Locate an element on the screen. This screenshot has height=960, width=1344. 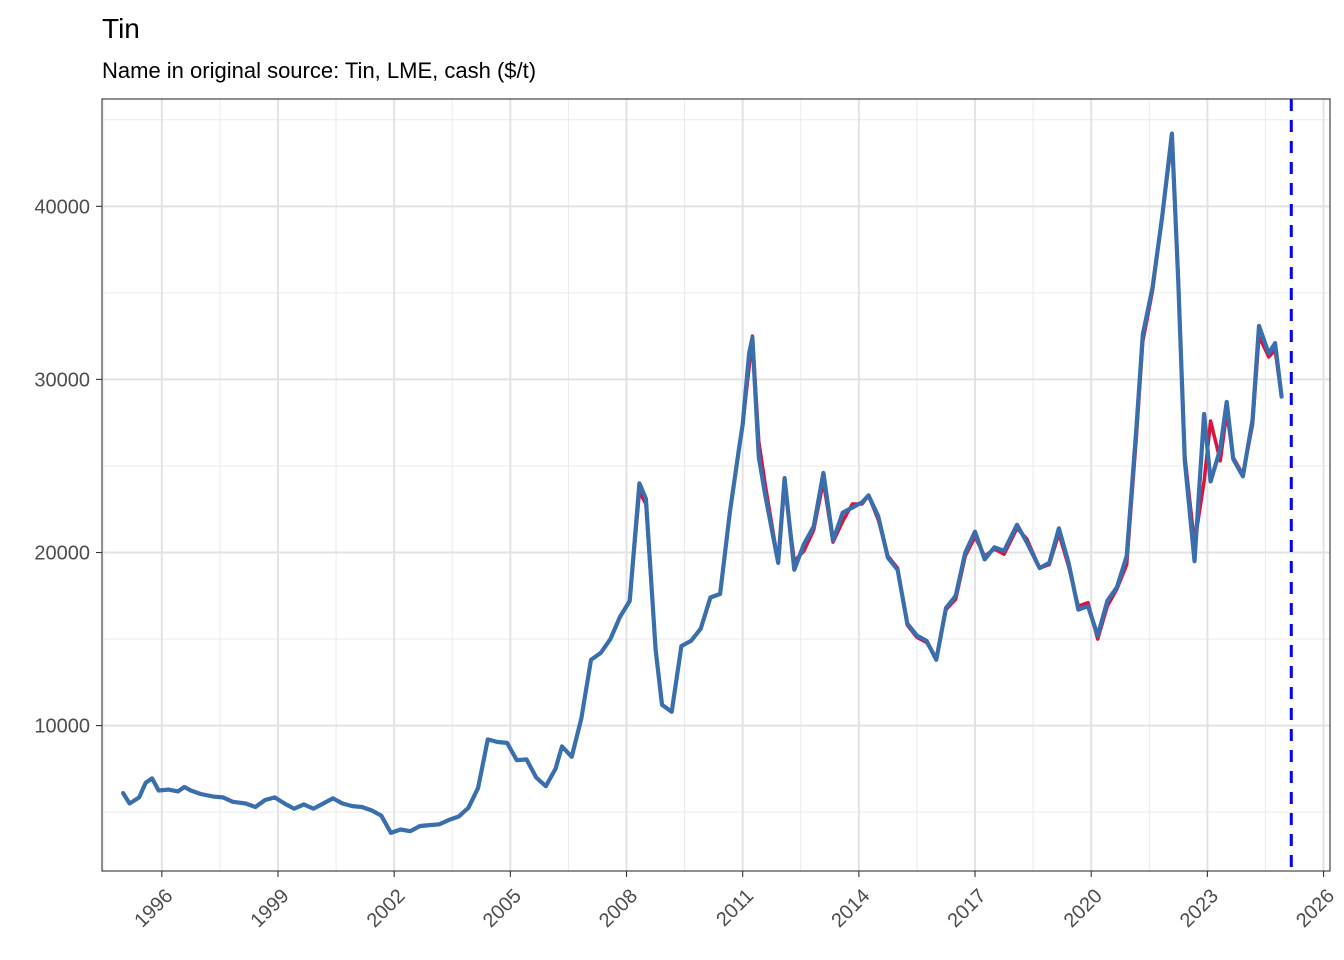
x-tick-label: 1996 is located at coordinates (153, 908).